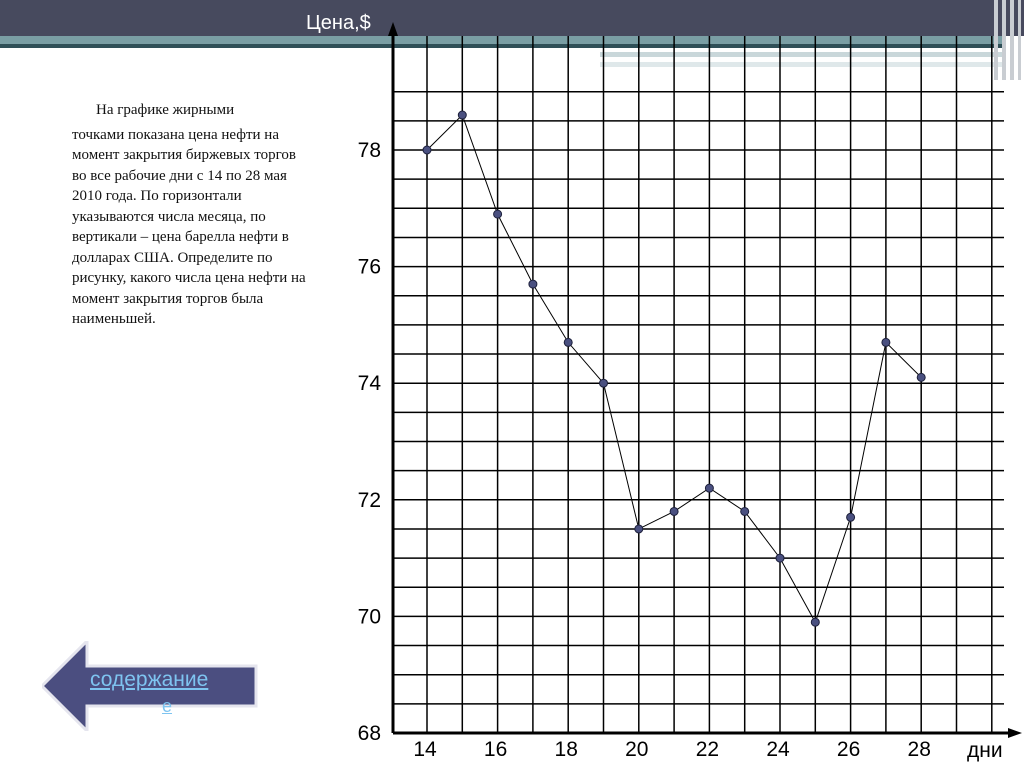  Describe the element at coordinates (566, 749) in the screenshot. I see `x-tick-label: 18` at that location.